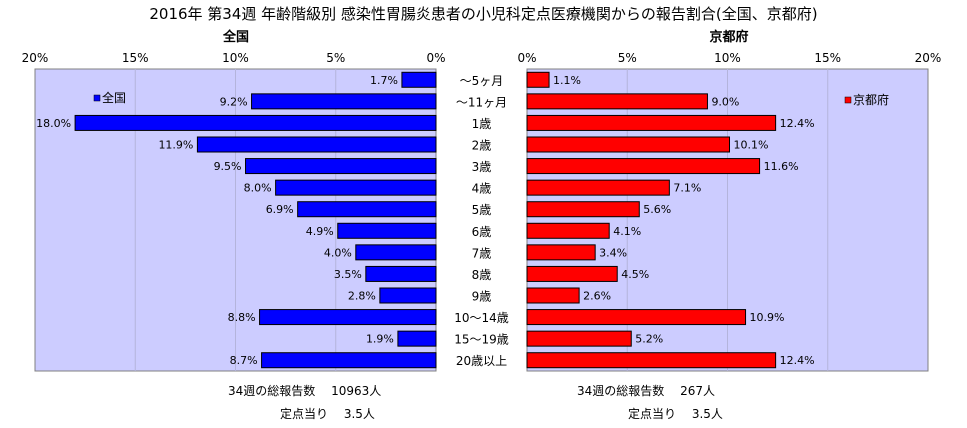  What do you see at coordinates (135, 58) in the screenshot?
I see `left-tick-label: 15%` at bounding box center [135, 58].